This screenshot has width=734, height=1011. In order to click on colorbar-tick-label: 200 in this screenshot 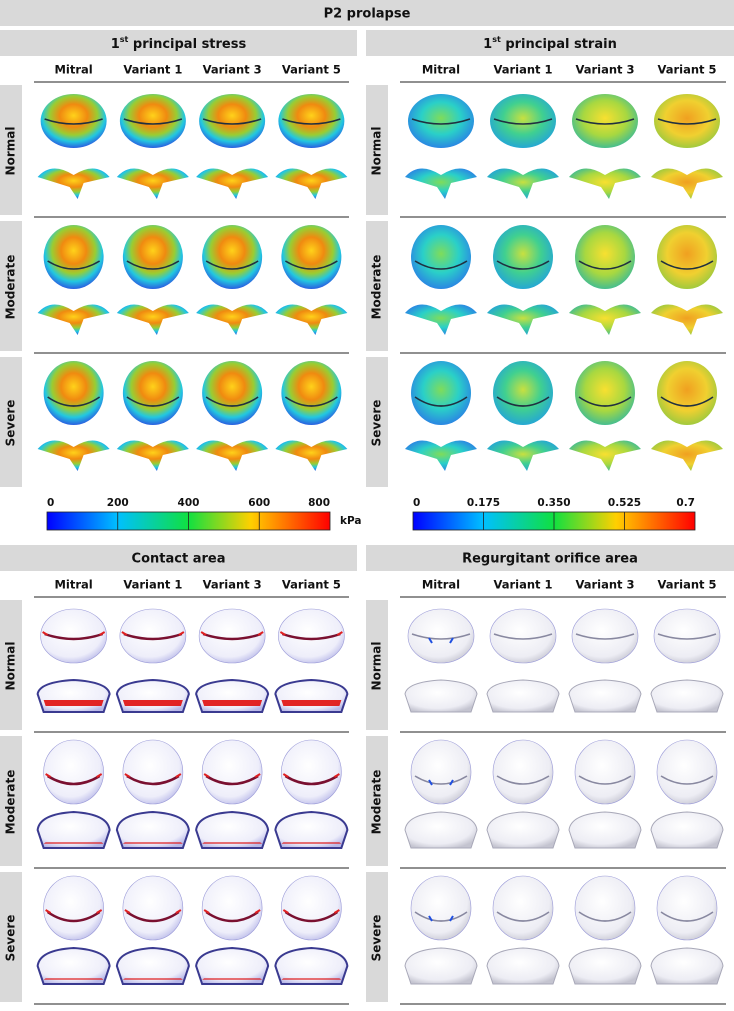, I will do `click(118, 503)`.